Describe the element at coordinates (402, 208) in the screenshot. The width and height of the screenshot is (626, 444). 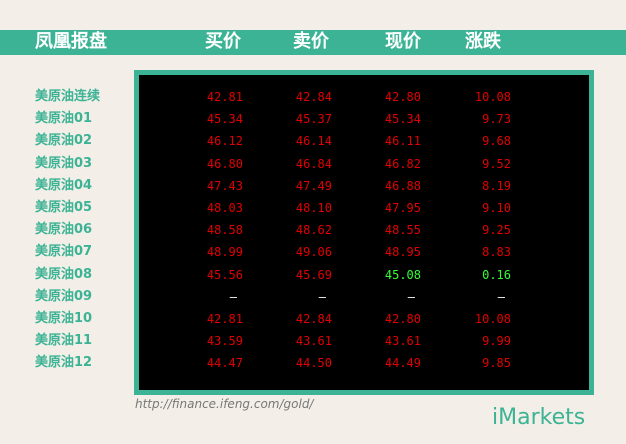
I see `quote-value: 47.95` at that location.